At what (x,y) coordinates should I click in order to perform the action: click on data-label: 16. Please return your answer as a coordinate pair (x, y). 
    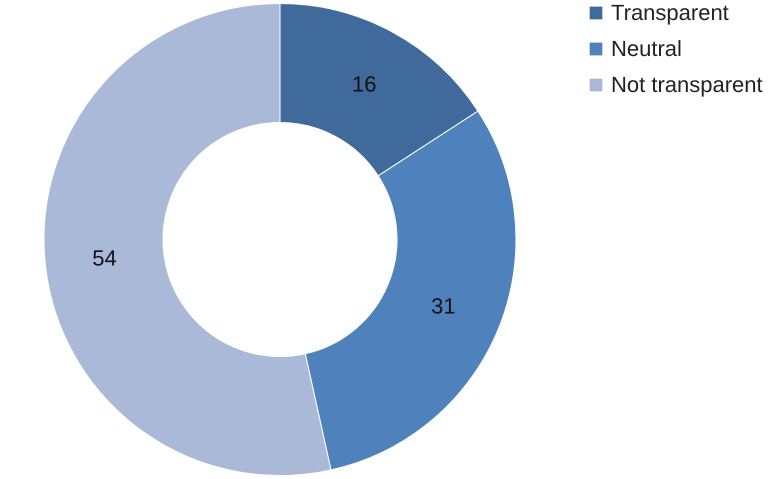
    Looking at the image, I should click on (364, 83).